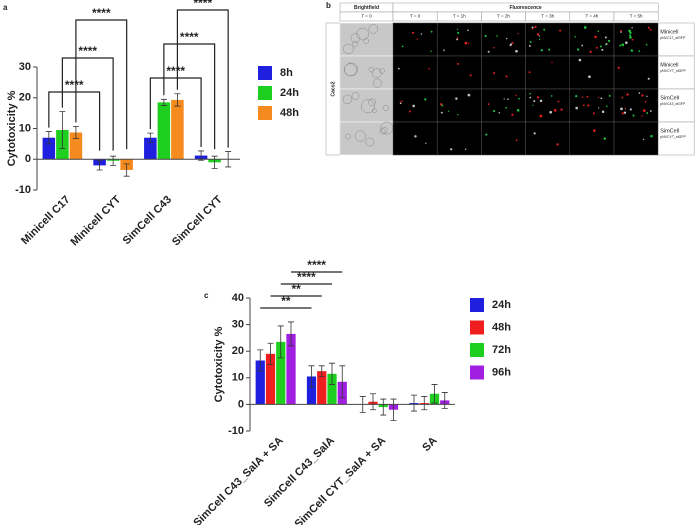  Describe the element at coordinates (669, 65) in the screenshot. I see `row-label: Minicell` at that location.